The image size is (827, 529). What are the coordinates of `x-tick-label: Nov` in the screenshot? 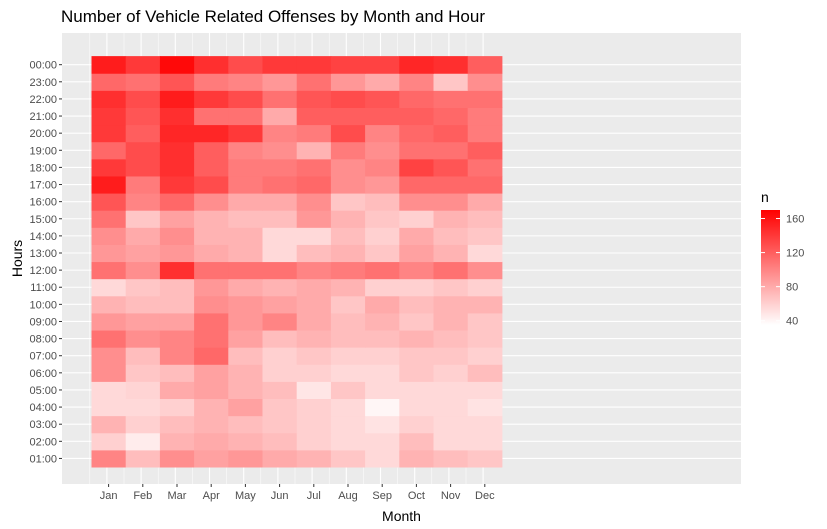 It's located at (451, 496).